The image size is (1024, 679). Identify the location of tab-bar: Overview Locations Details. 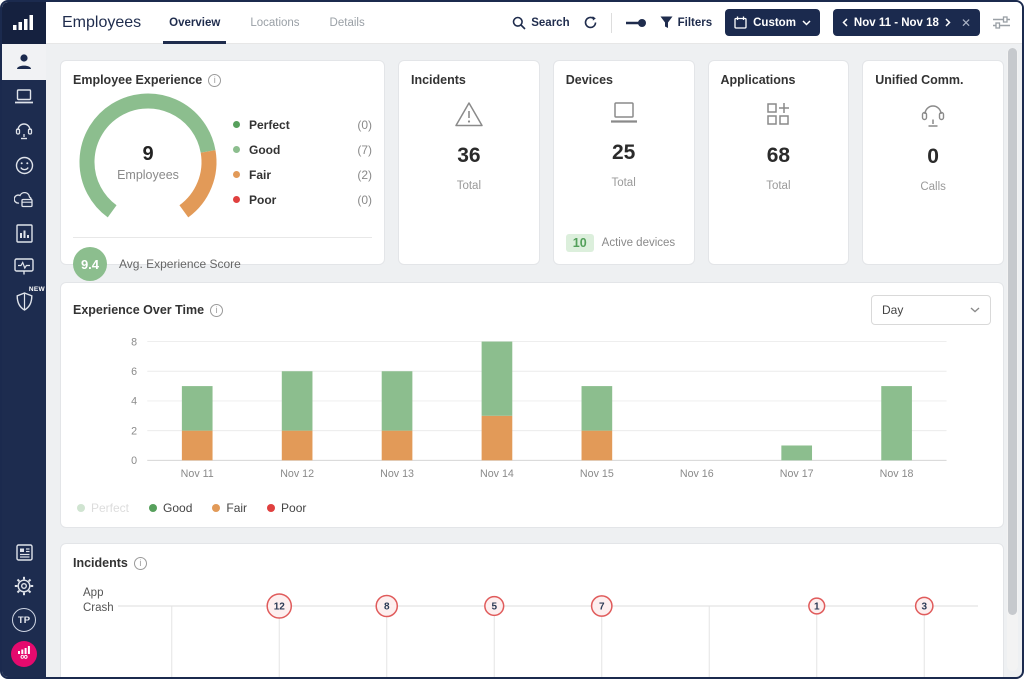
(264, 23).